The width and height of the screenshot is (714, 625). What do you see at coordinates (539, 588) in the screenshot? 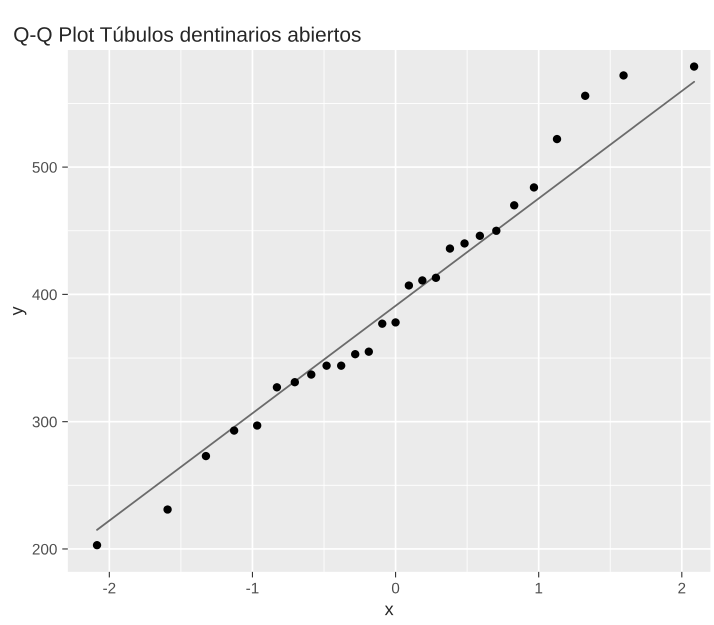
I see `x-tick-label: 1` at bounding box center [539, 588].